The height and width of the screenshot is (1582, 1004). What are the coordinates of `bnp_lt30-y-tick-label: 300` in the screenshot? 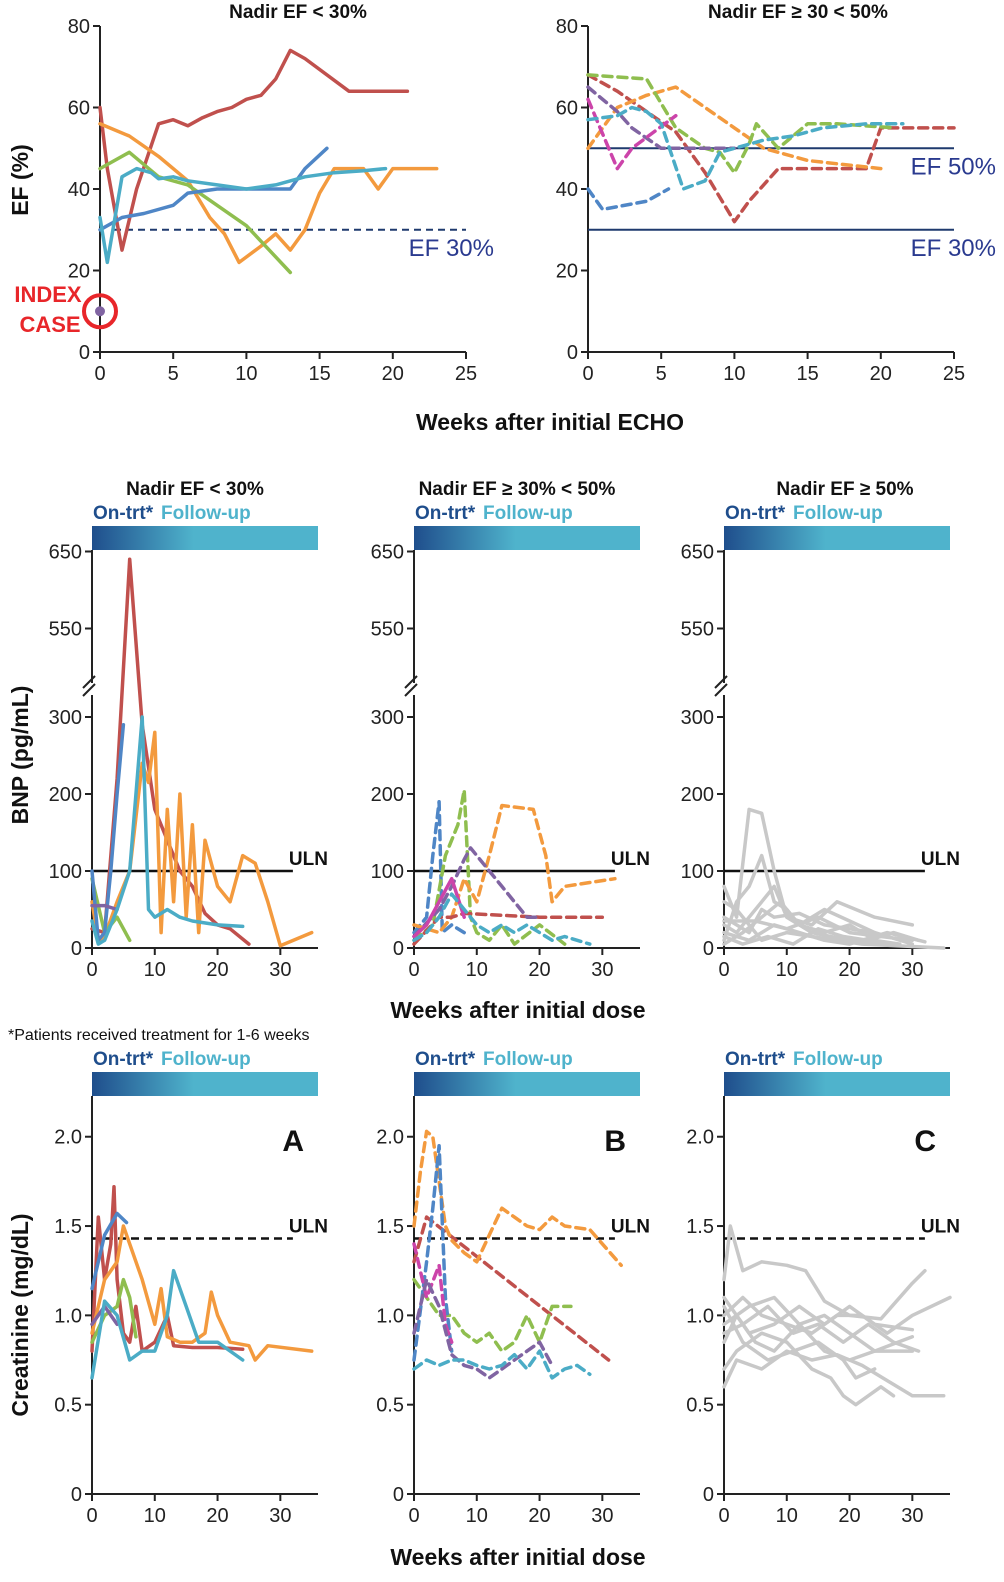 It's located at (65, 718).